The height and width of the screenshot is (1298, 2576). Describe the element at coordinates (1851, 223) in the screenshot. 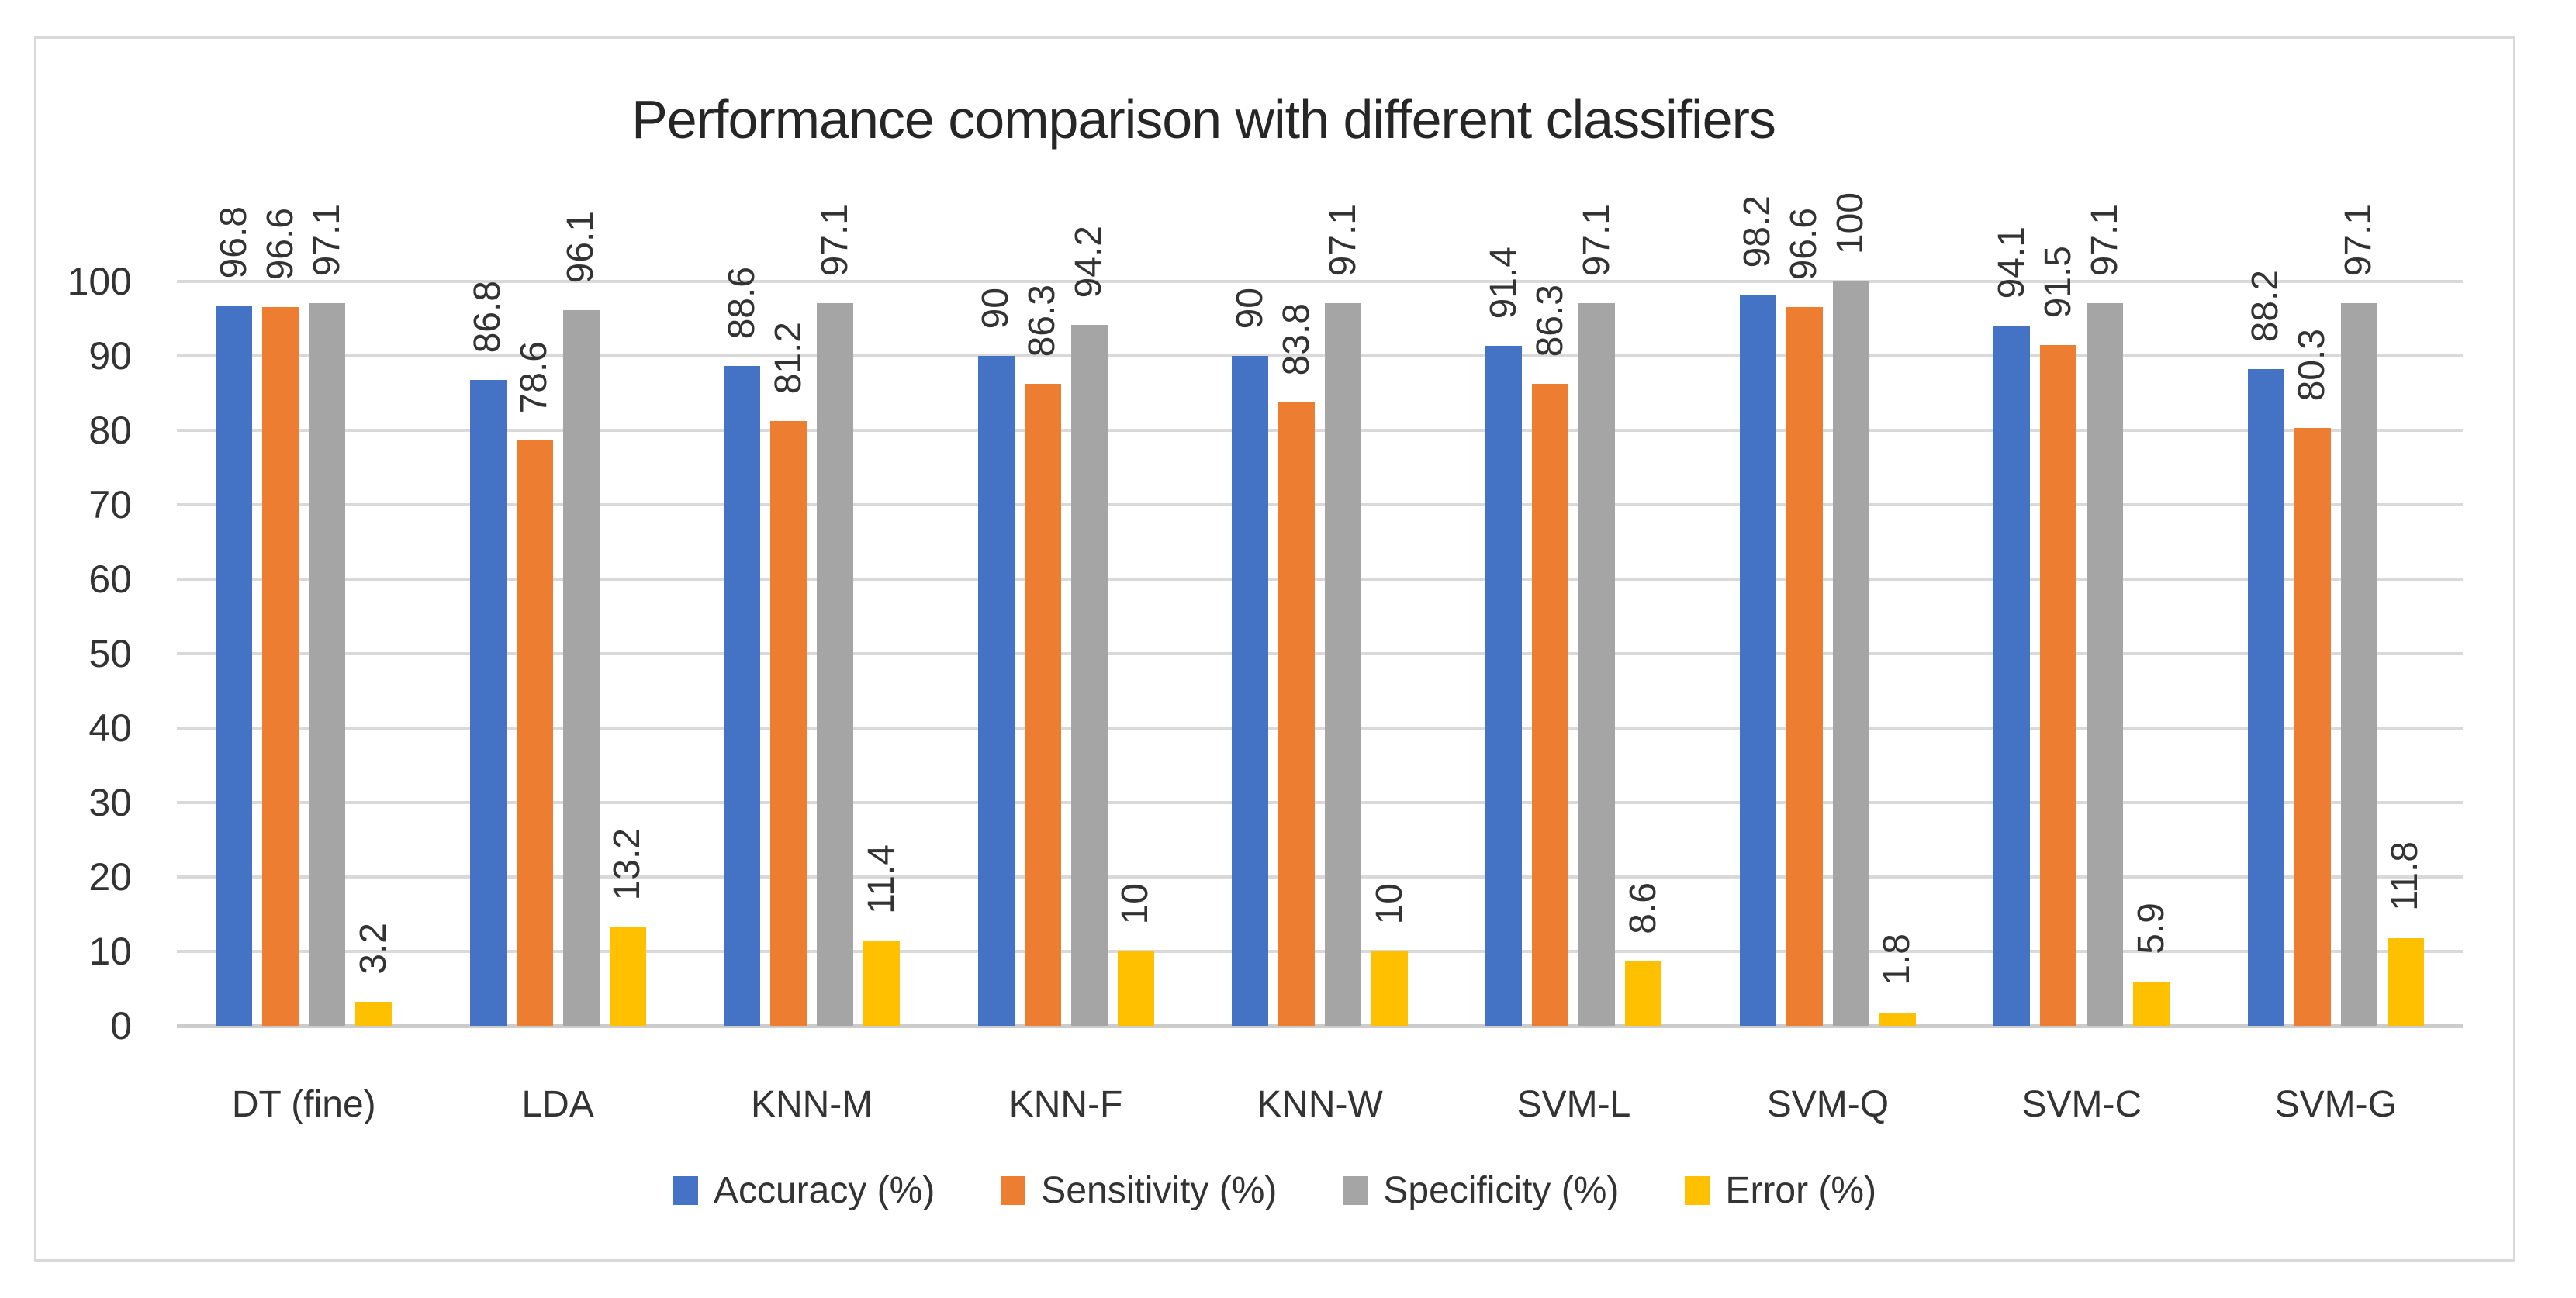

I see `data-label: 100` at that location.